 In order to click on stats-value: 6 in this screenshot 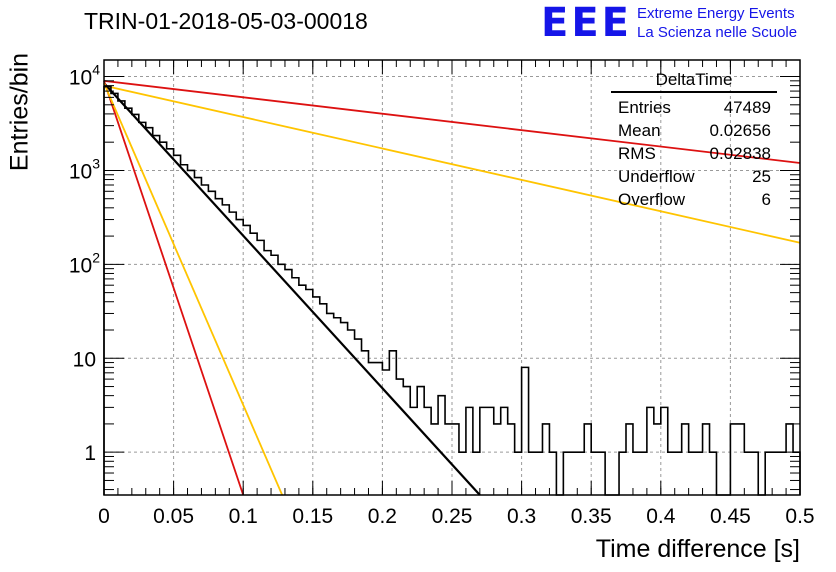, I will do `click(766, 199)`.